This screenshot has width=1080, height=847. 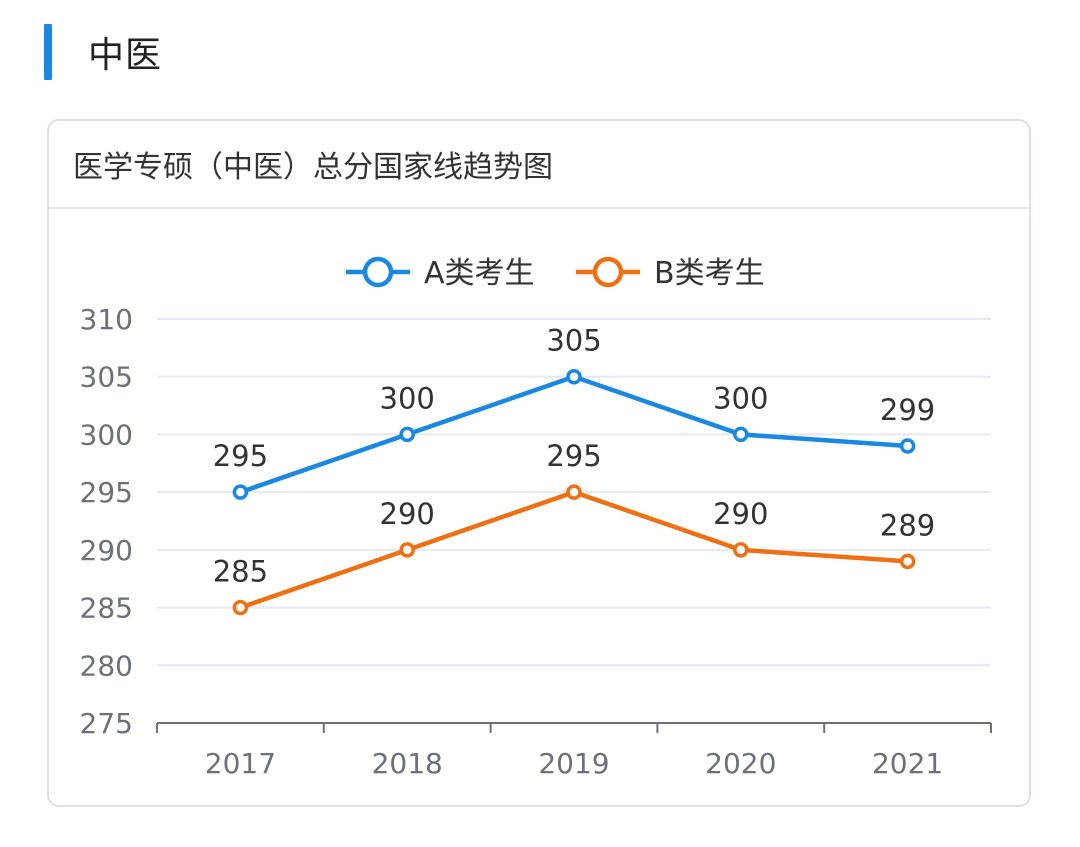 What do you see at coordinates (106, 723) in the screenshot?
I see `y-tick-label: 275` at bounding box center [106, 723].